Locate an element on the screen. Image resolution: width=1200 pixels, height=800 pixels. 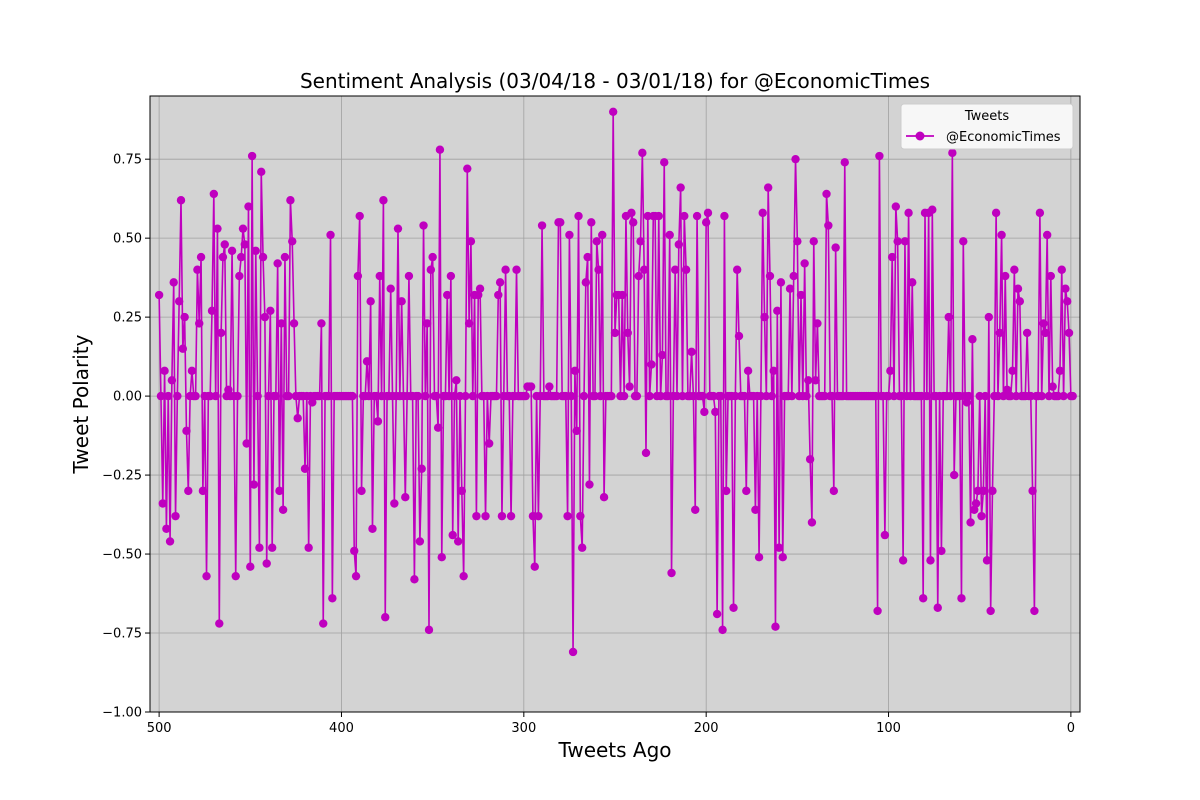
x-tick-label: 500 is located at coordinates (159, 728).